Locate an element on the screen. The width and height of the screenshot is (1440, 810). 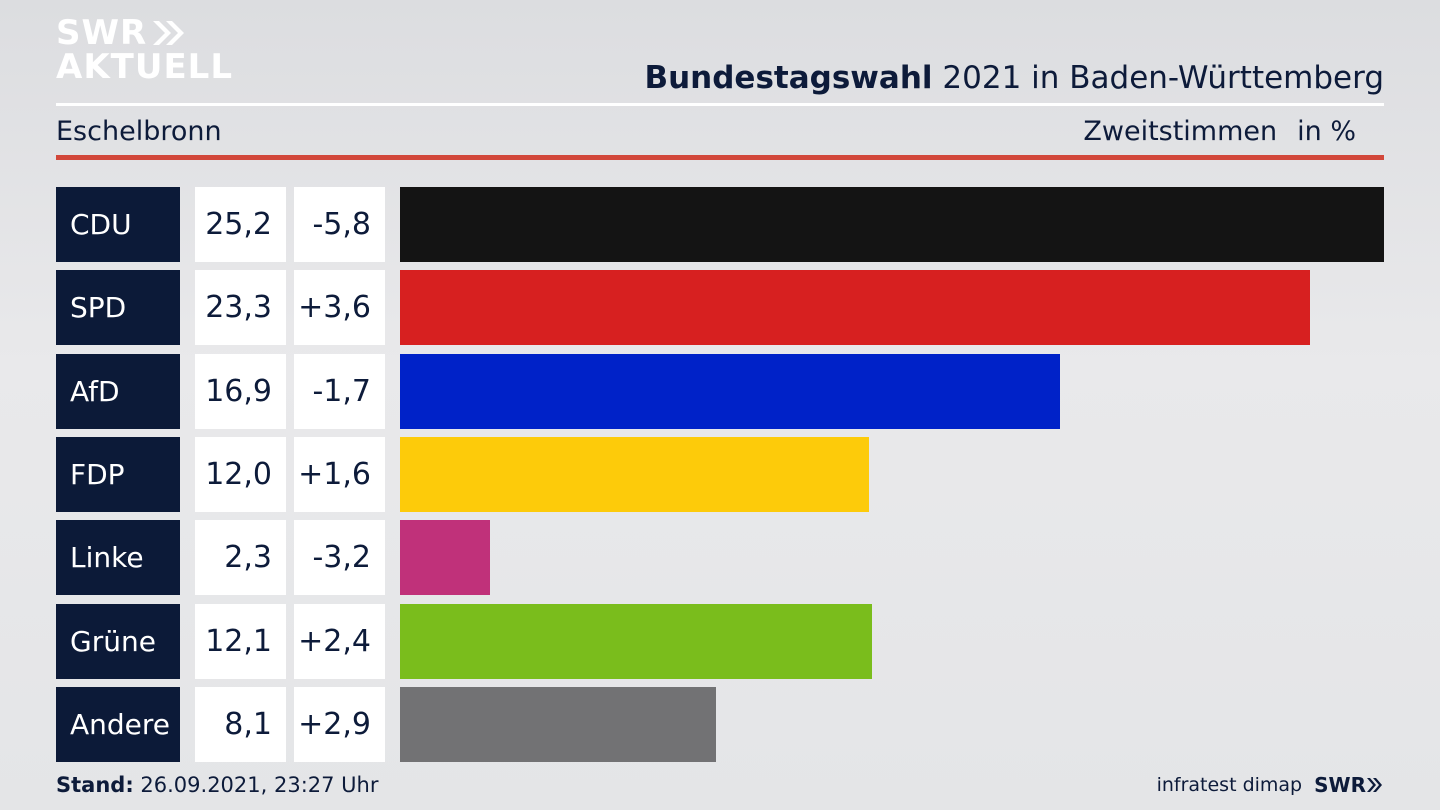
title-rest: 2021 in Baden-Württemberg is located at coordinates (1158, 78).